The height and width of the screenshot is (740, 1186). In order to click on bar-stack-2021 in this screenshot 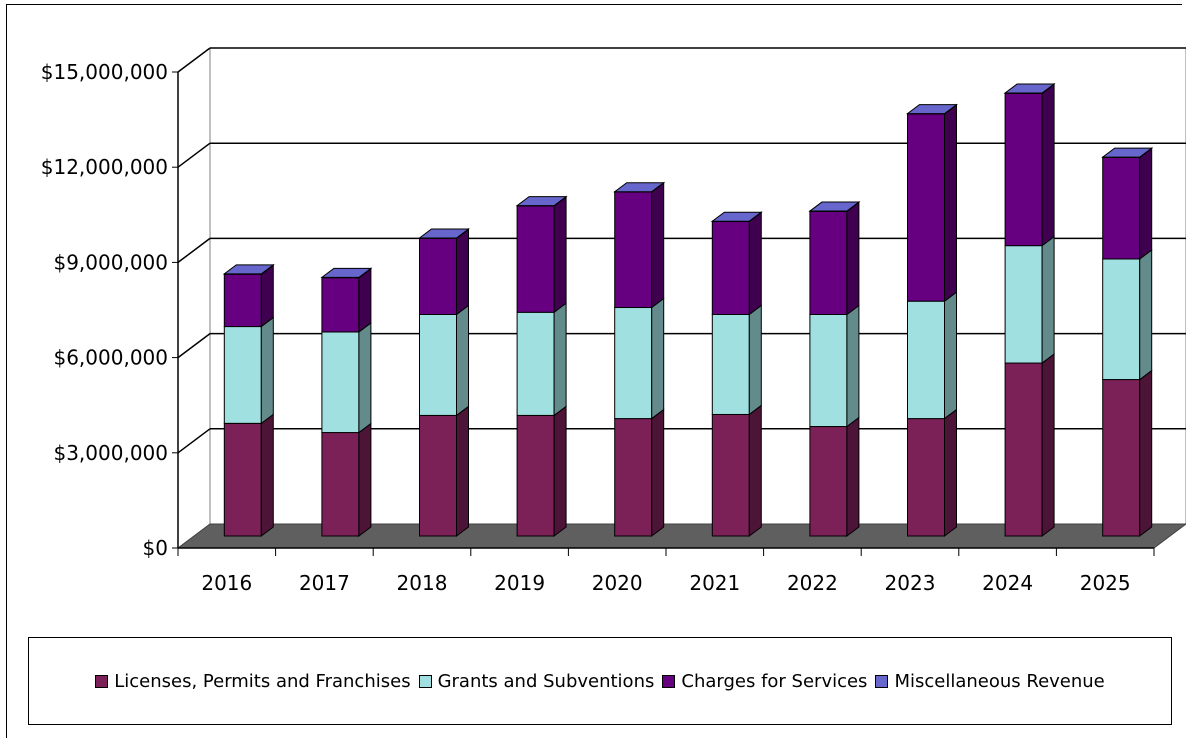, I will do `click(736, 374)`.